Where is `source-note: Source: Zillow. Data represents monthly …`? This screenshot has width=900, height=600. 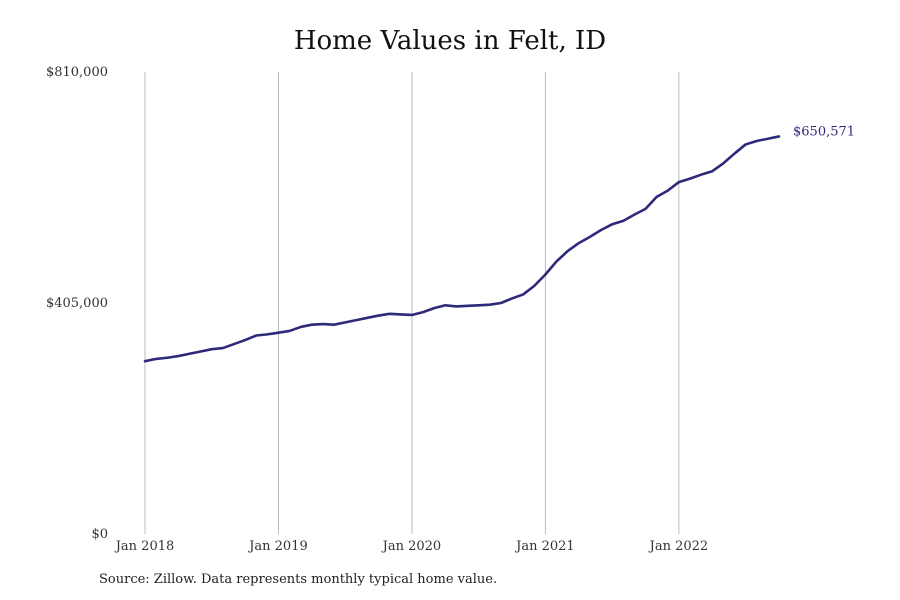 source-note: Source: Zillow. Data represents monthly … is located at coordinates (298, 579).